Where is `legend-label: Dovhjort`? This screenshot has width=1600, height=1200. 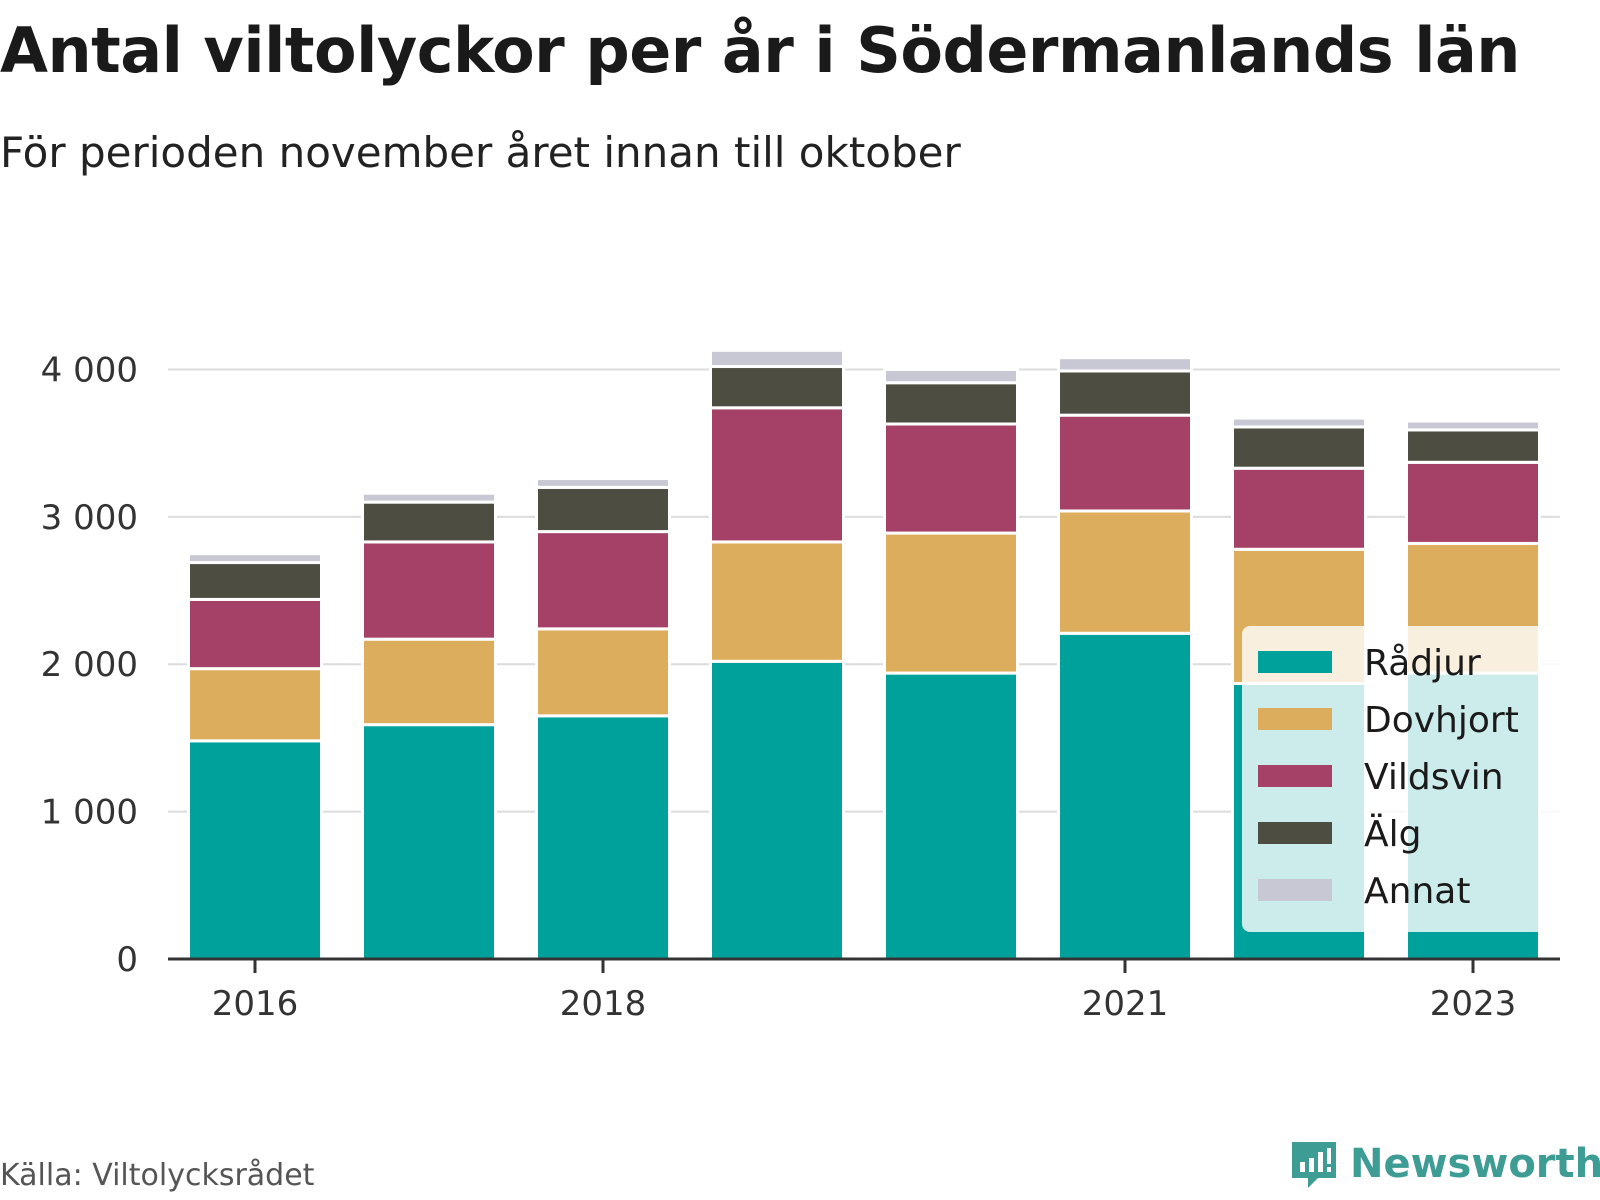
legend-label: Dovhjort is located at coordinates (1441, 720).